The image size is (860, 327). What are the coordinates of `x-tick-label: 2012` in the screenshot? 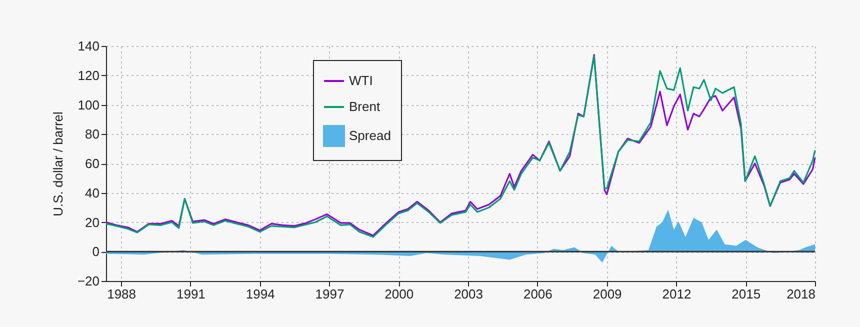 It's located at (677, 294).